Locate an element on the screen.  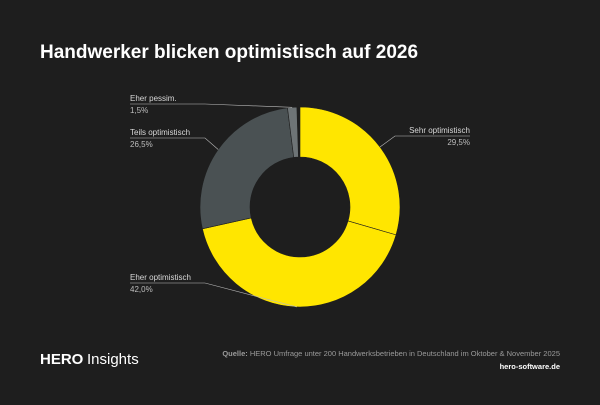
brand-logo: HERO Insights is located at coordinates (89, 359).